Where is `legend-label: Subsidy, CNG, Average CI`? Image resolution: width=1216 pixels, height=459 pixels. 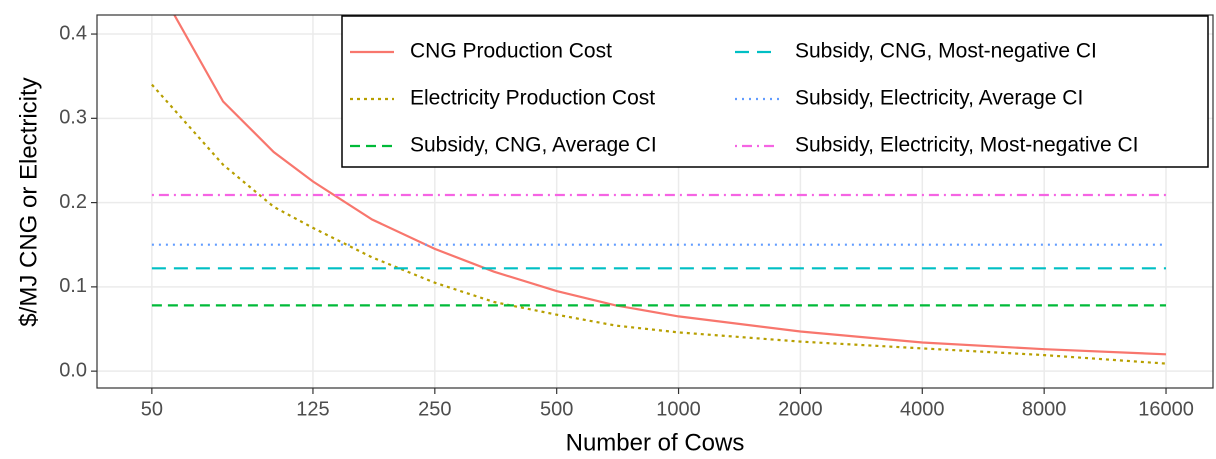
legend-label: Subsidy, CNG, Average CI is located at coordinates (533, 145).